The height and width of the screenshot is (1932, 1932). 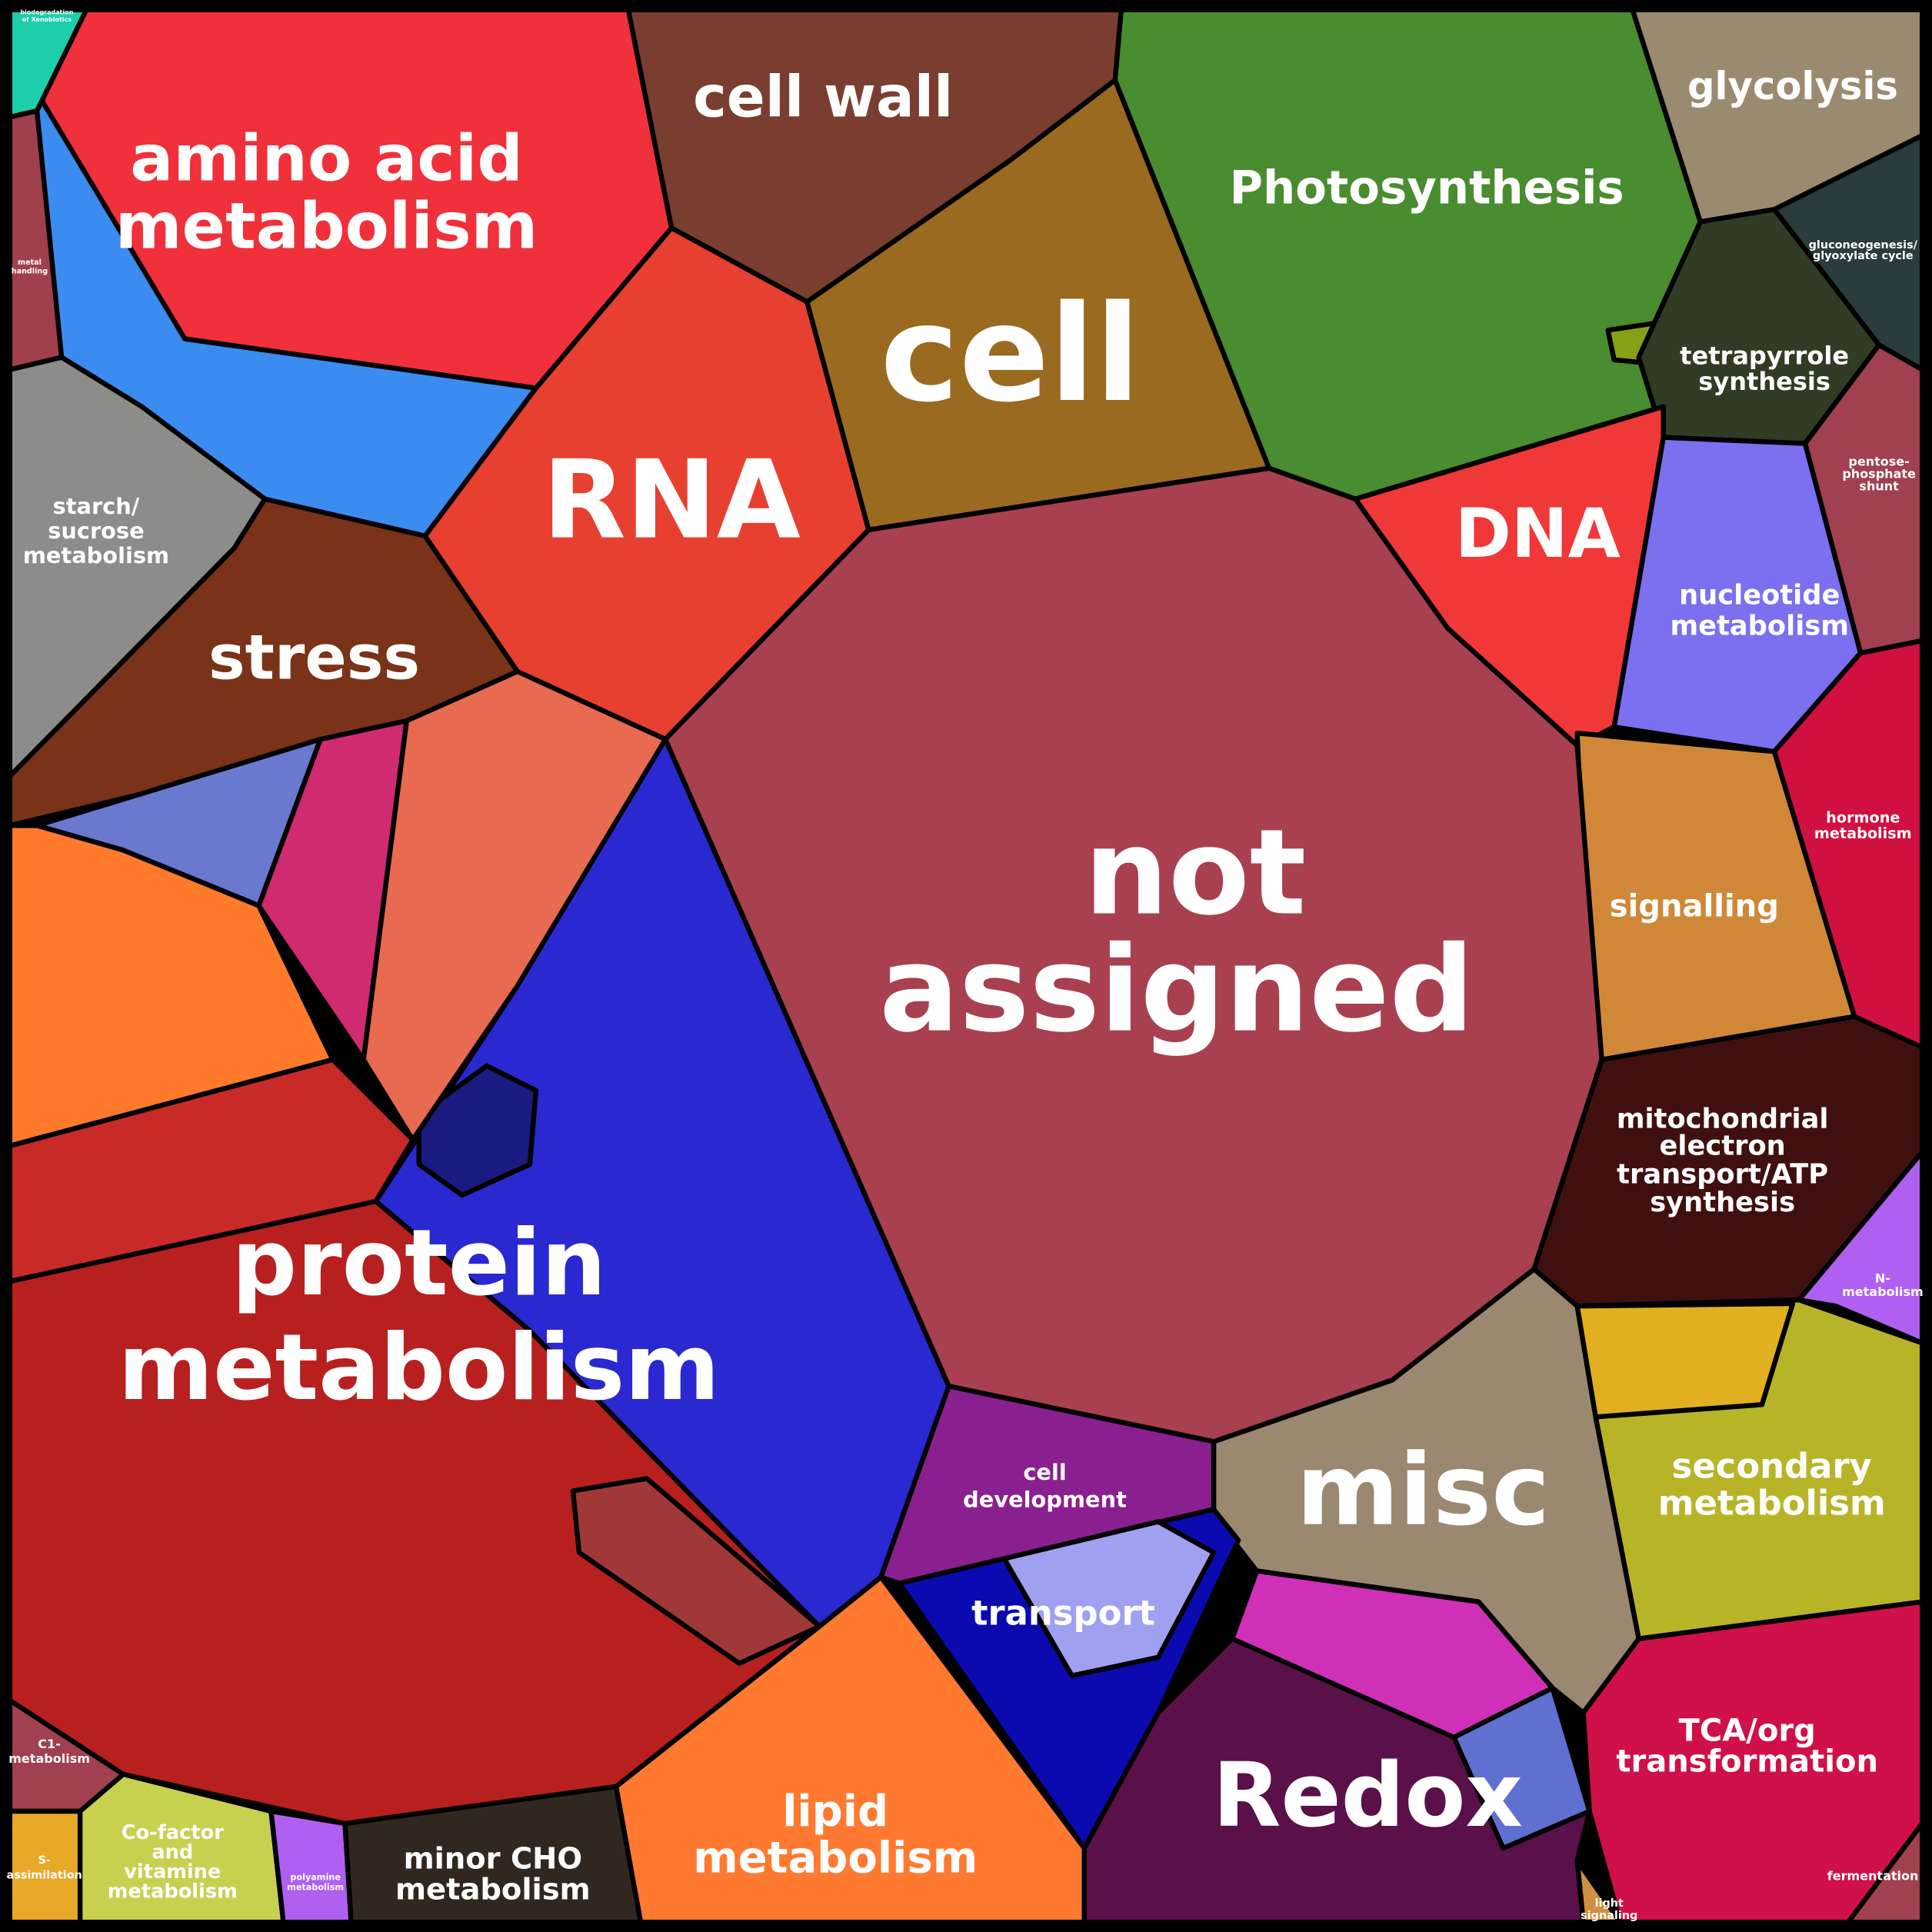 I want to click on region-label: transport/ATP, so click(x=1722, y=1174).